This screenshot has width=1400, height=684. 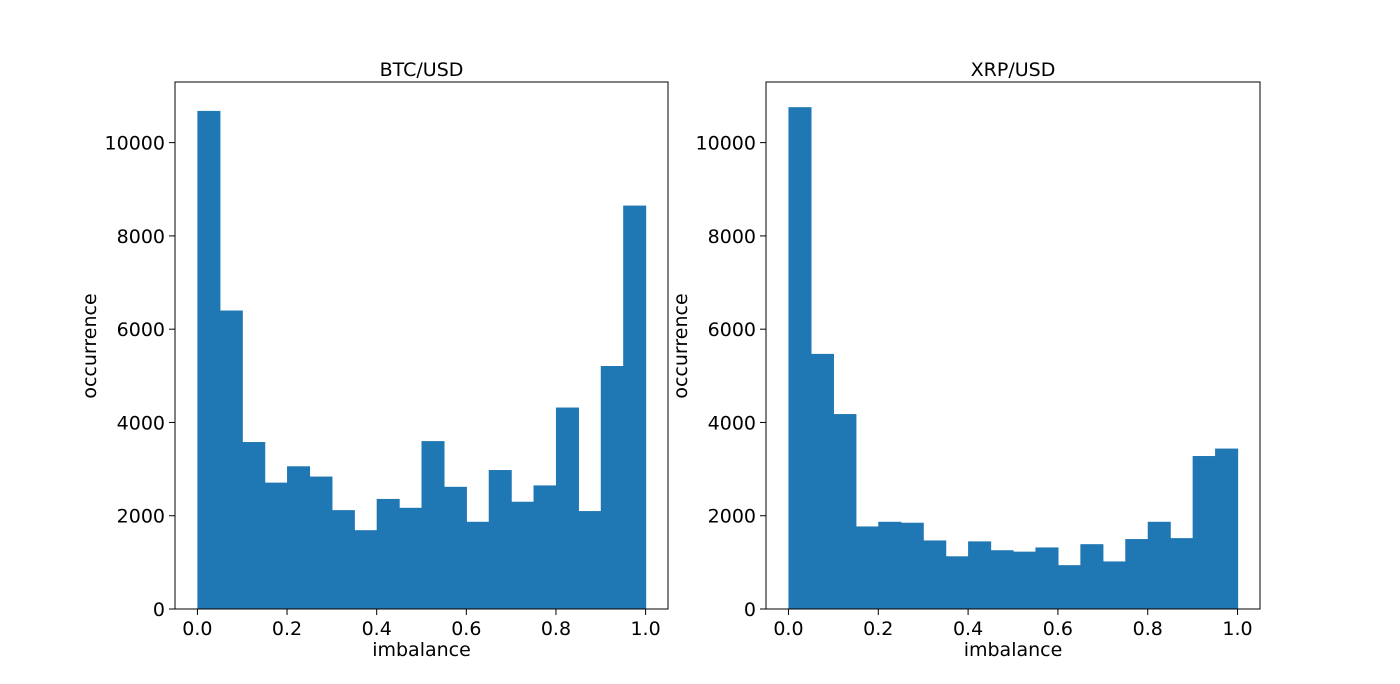 I want to click on chart-title: BTC/USD, so click(x=422, y=70).